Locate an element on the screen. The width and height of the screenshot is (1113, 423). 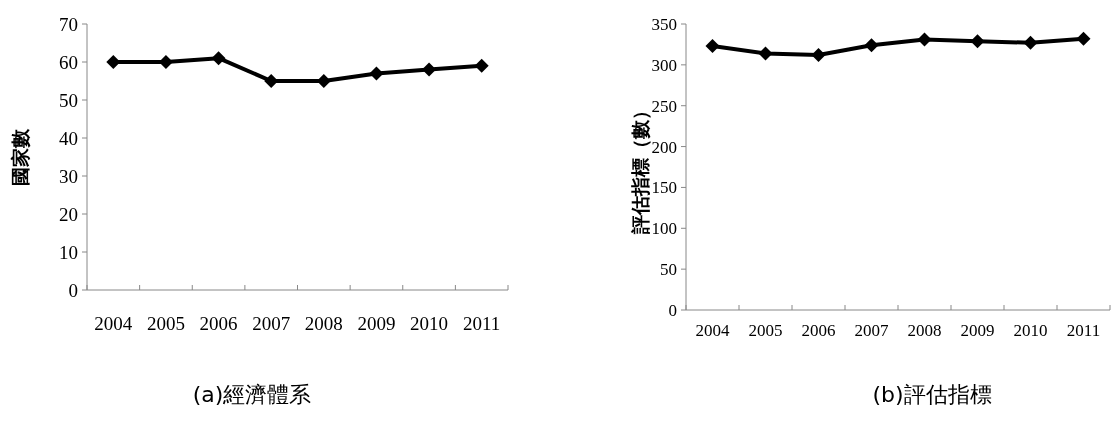
y-axis-title: 評估指標（數） is located at coordinates (640, 167).